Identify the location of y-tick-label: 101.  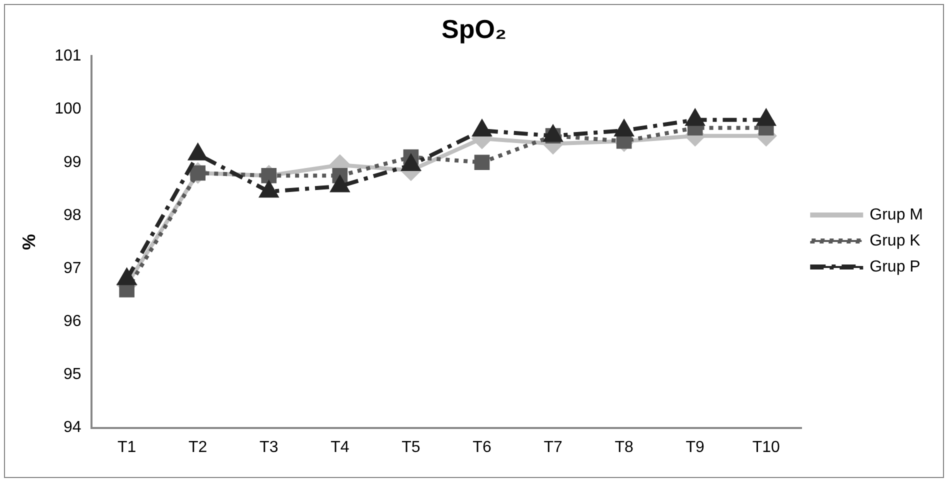
(68, 56).